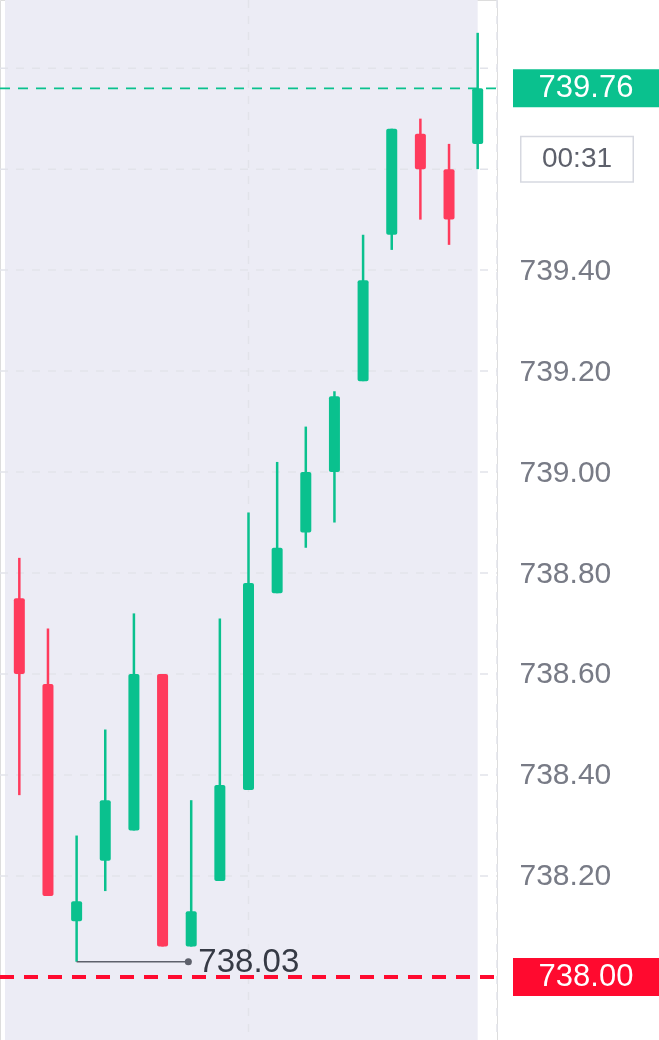  I want to click on annotation: 738.03, so click(249, 960).